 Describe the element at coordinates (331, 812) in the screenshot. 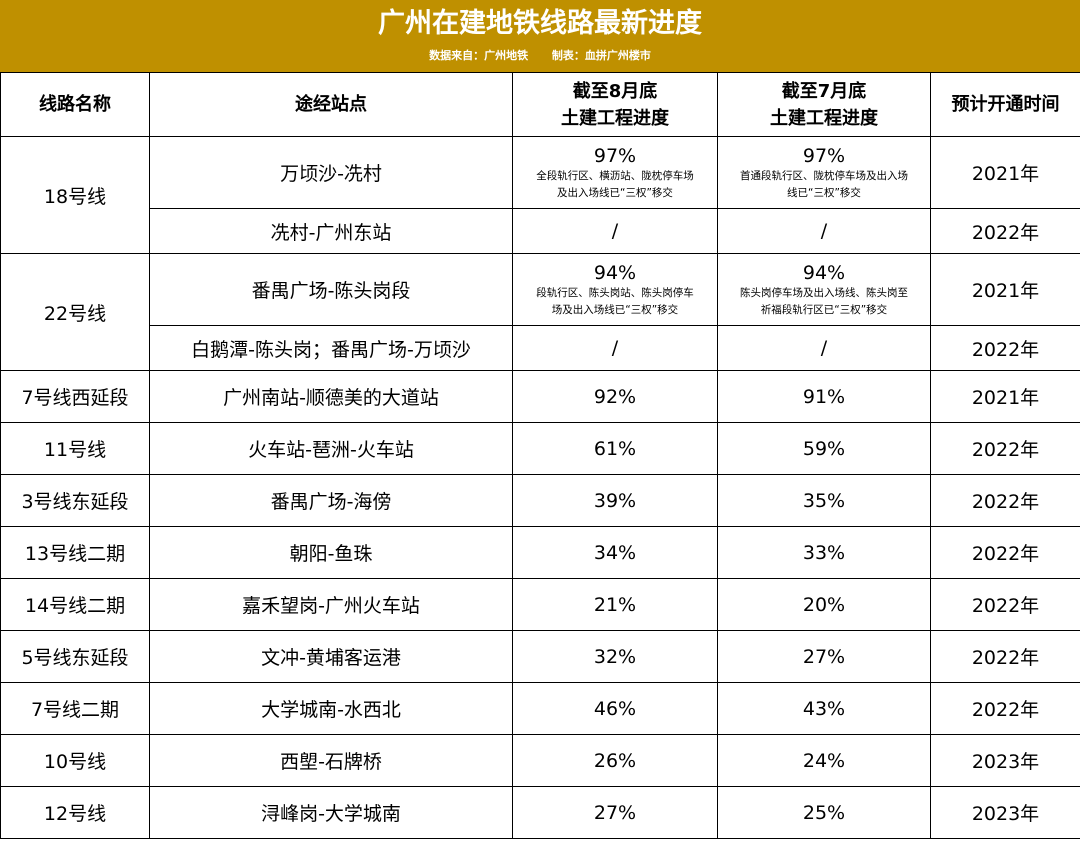

I see `stations-cell: 浔峰岗-大学城南` at that location.